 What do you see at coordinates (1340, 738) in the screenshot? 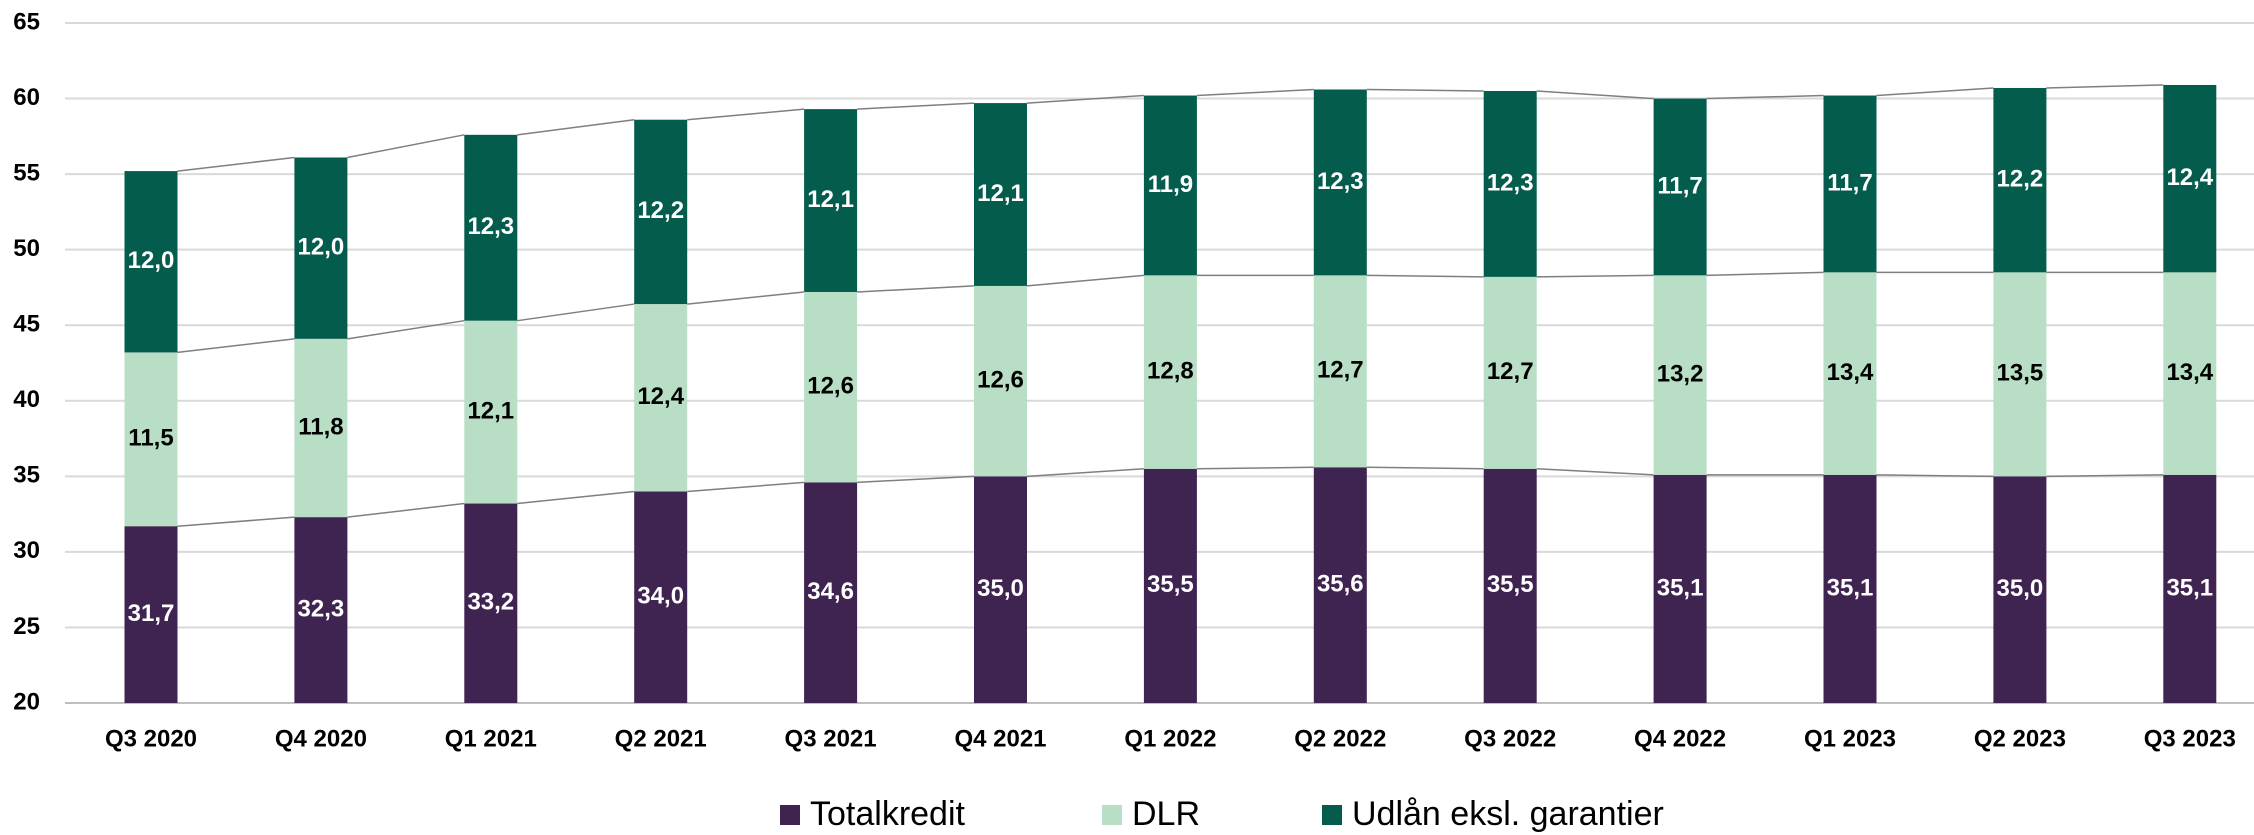
I see `x-tick-label: Q2 2022` at bounding box center [1340, 738].